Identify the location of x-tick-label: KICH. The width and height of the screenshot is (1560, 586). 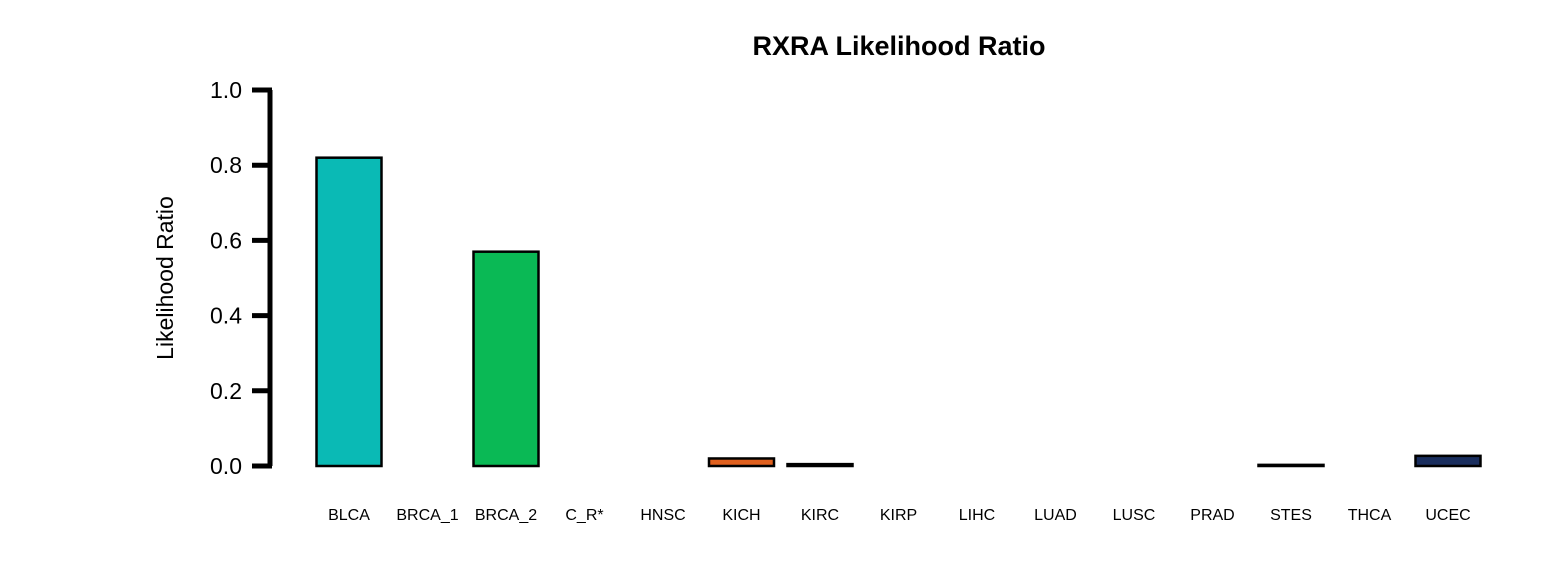
(741, 515).